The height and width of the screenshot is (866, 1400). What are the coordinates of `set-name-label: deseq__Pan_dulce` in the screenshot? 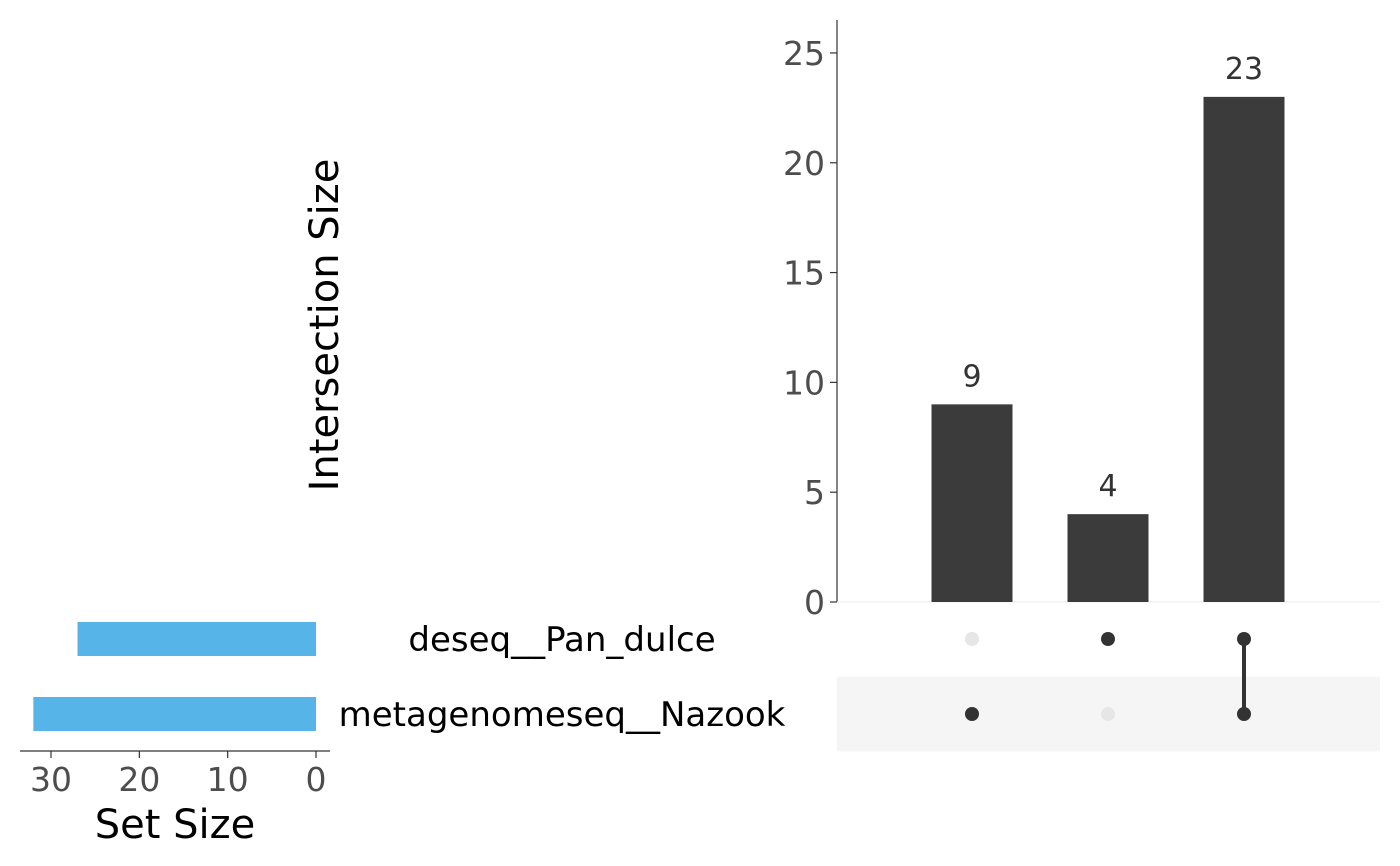 It's located at (561, 640).